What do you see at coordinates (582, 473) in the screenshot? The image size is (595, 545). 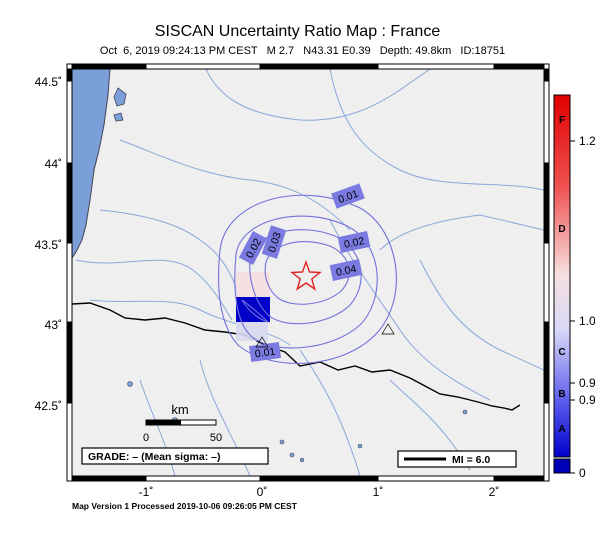 I see `colorbar-value: 0` at bounding box center [582, 473].